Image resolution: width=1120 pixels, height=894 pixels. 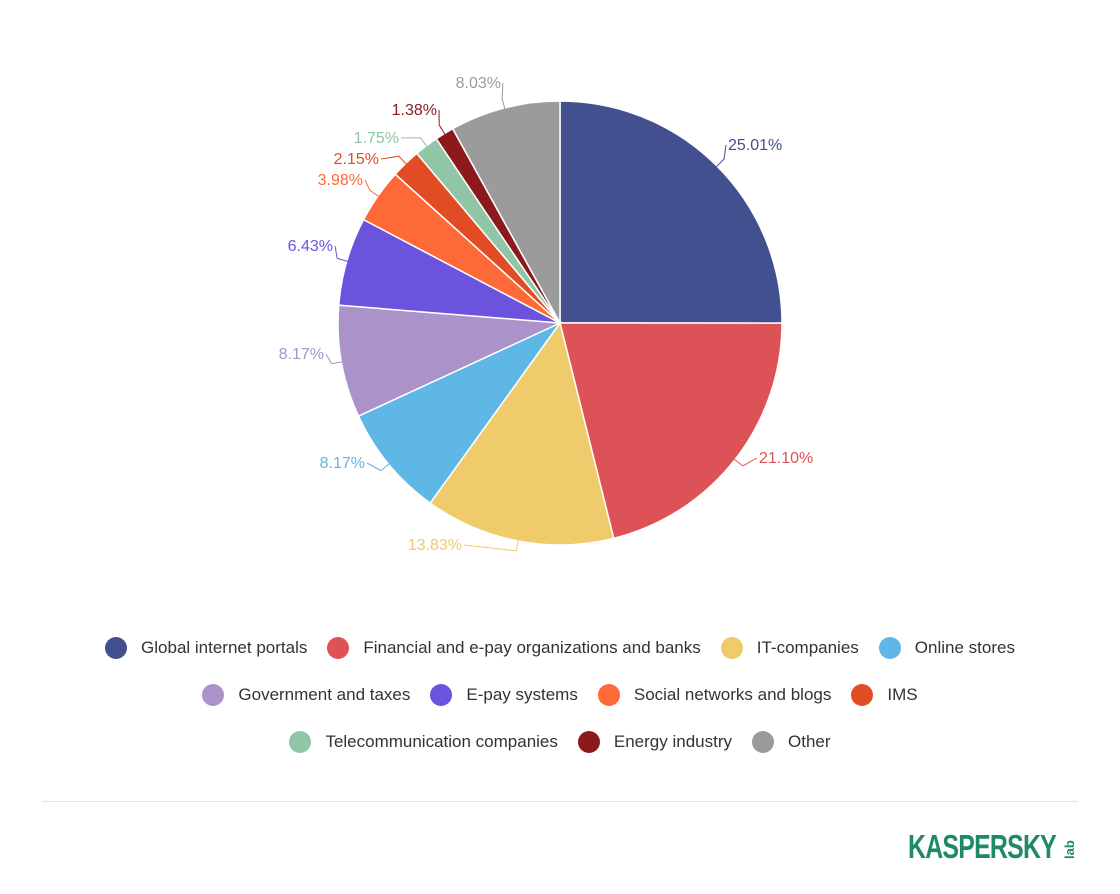 I want to click on pie-slice-global-internet-portals, so click(x=671, y=212).